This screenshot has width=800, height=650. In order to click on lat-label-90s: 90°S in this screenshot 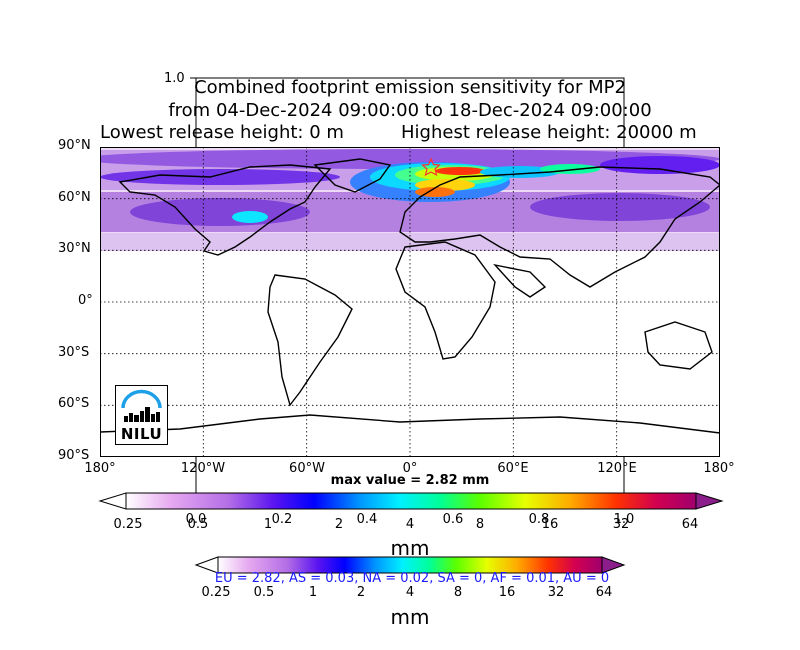, I will do `click(74, 455)`.